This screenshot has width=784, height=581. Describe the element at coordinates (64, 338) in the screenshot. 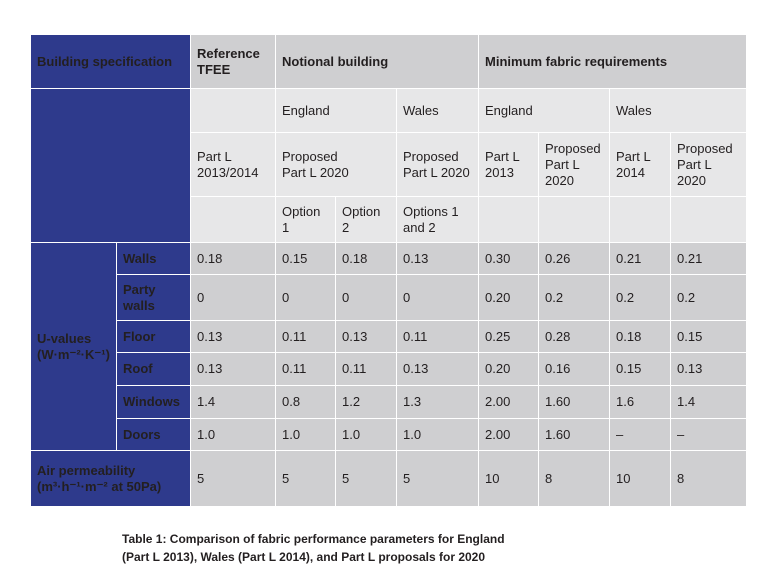

I see `cell-line: U-values` at that location.